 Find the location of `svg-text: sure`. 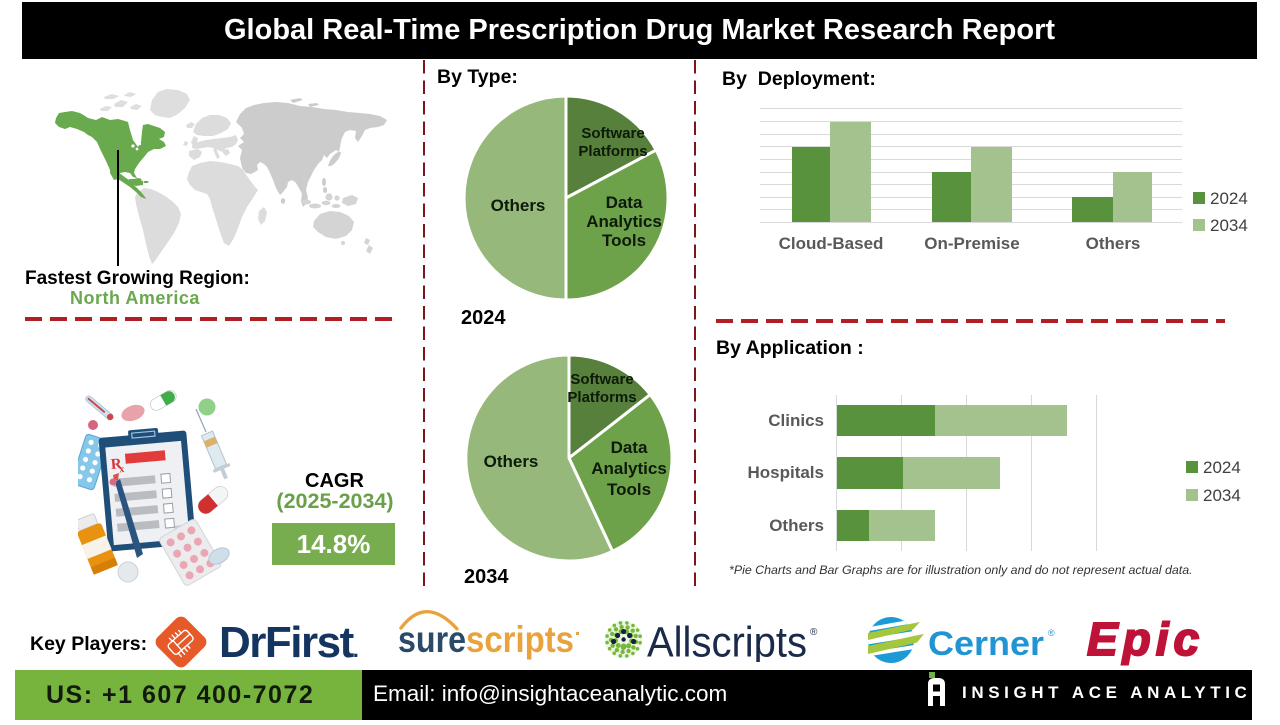

svg-text: sure is located at coordinates (432, 639).